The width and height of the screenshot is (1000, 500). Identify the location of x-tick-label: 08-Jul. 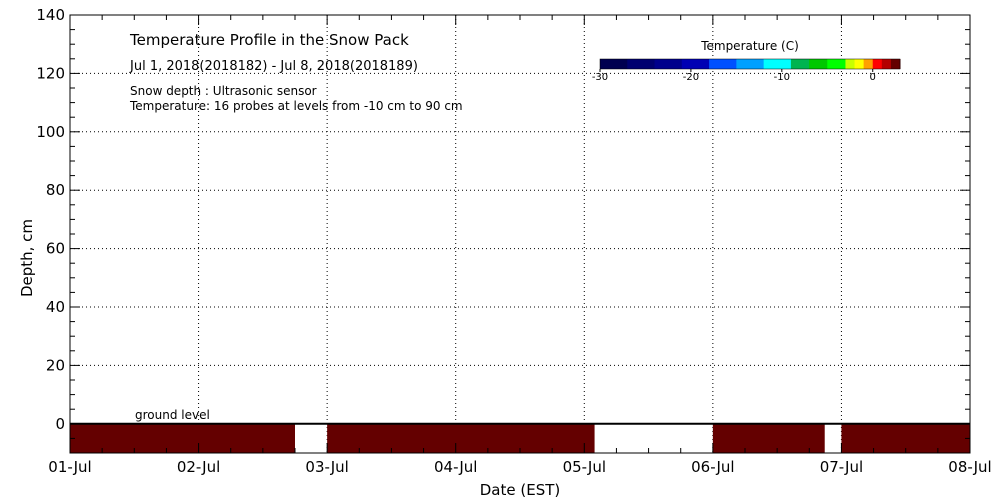
(969, 467).